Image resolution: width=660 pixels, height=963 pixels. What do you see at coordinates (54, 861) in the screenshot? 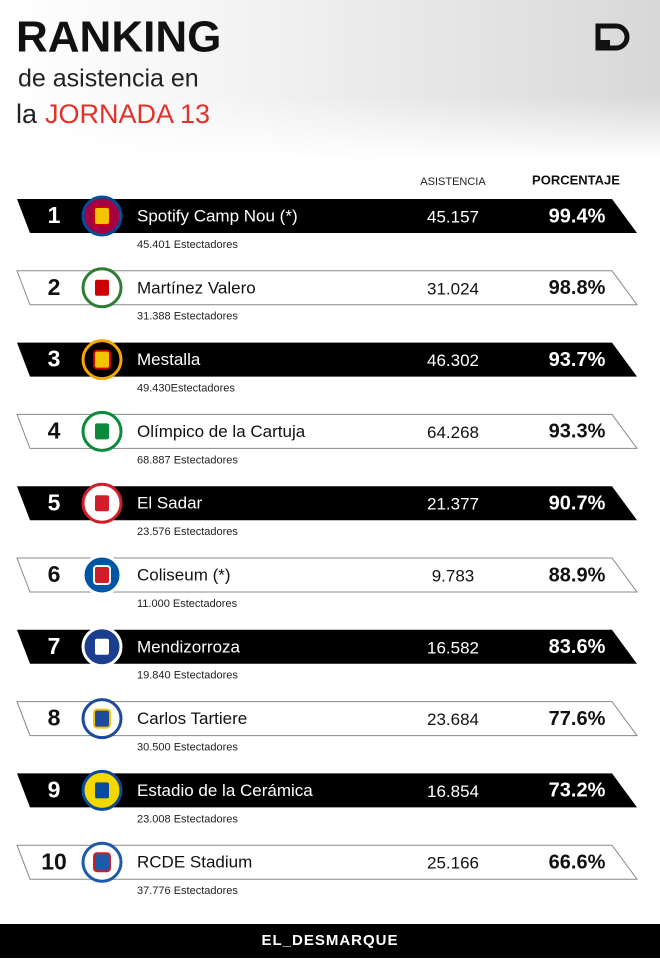
I see `rank: 10` at bounding box center [54, 861].